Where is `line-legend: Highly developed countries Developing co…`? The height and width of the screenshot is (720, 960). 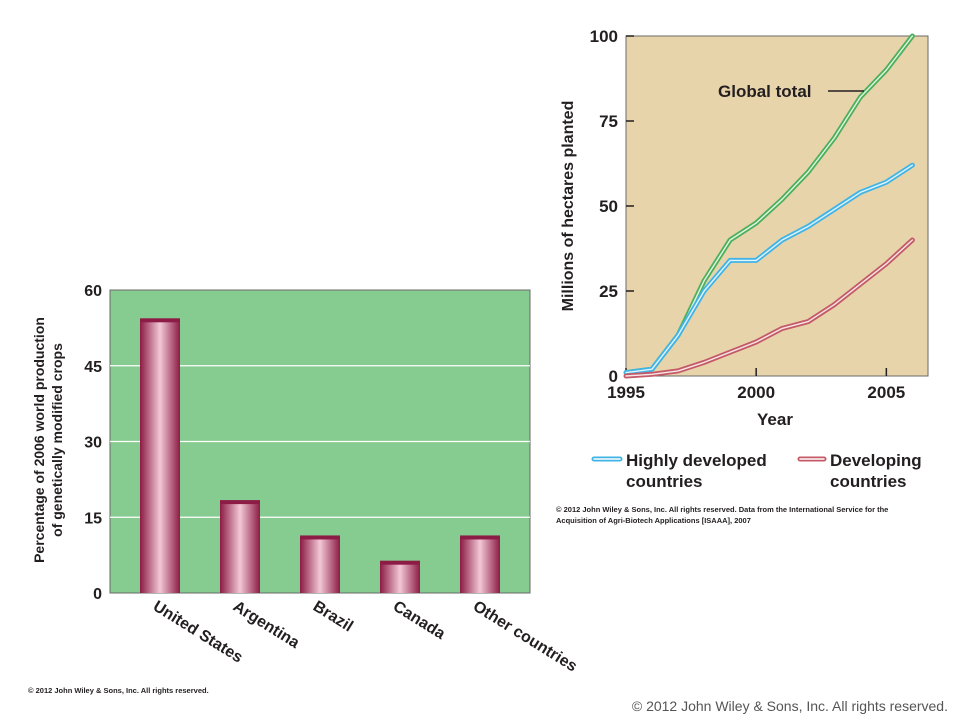 line-legend: Highly developed countries Developing co… is located at coordinates (756, 471).